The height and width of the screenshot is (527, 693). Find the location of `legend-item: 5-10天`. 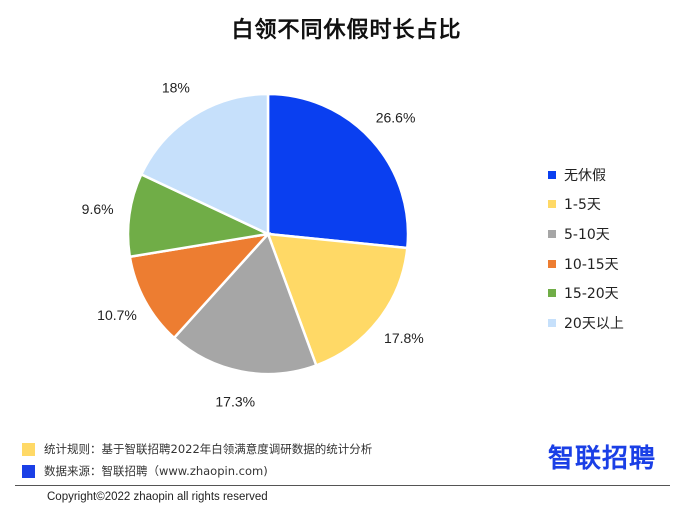

legend-item: 5-10天 is located at coordinates (586, 234).